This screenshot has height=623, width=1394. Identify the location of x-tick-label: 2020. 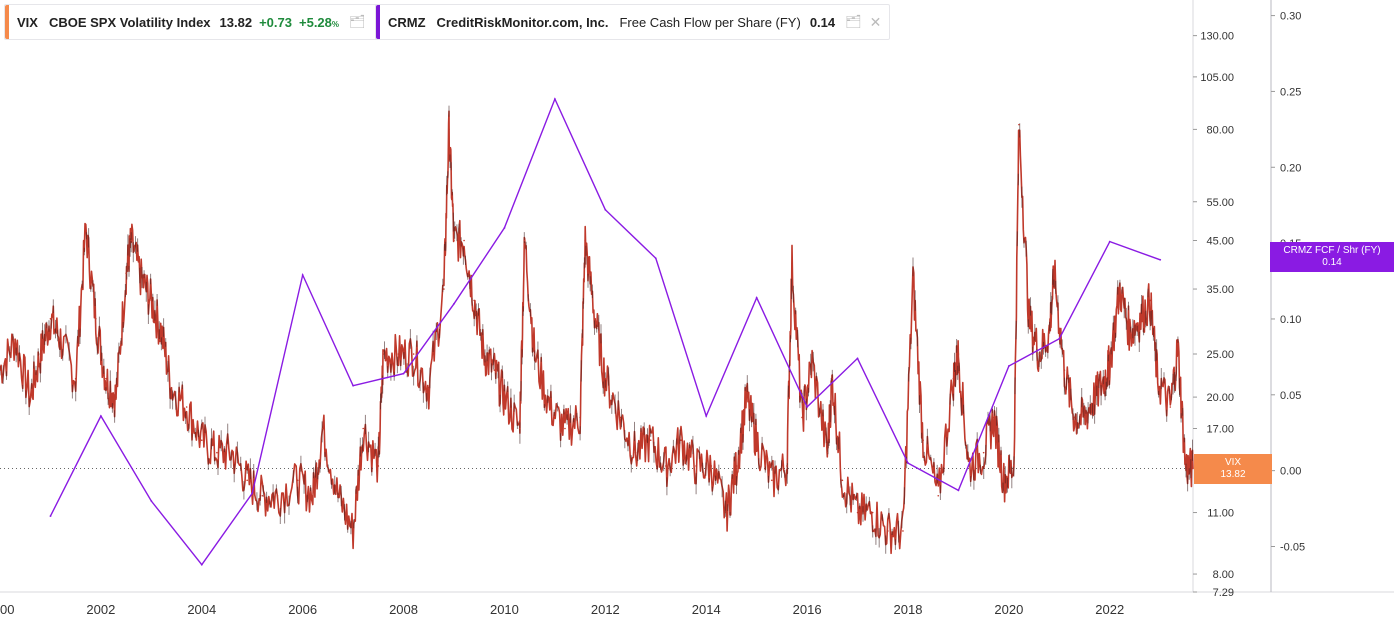
(1008, 609).